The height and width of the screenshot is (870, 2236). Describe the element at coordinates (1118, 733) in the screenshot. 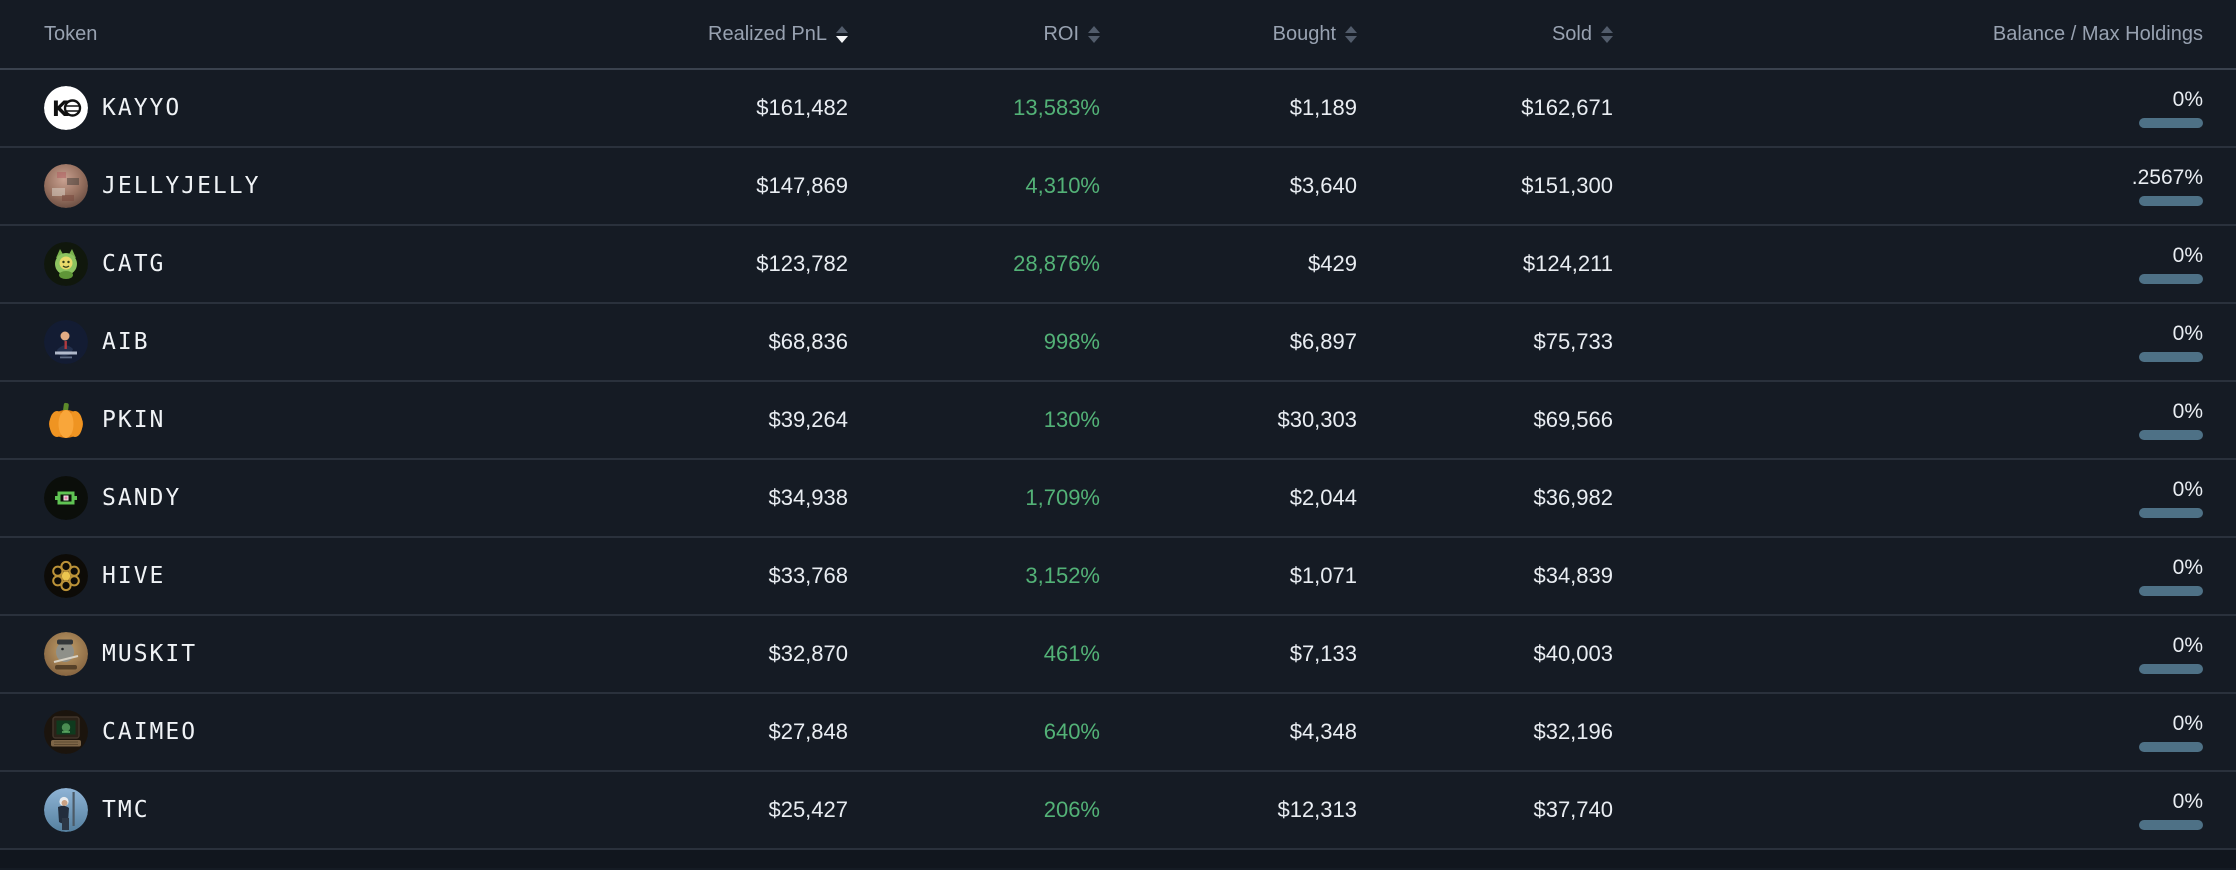

I see `table-row: CAIMEO $27,848 640% $4,348 $32,196 0%` at that location.